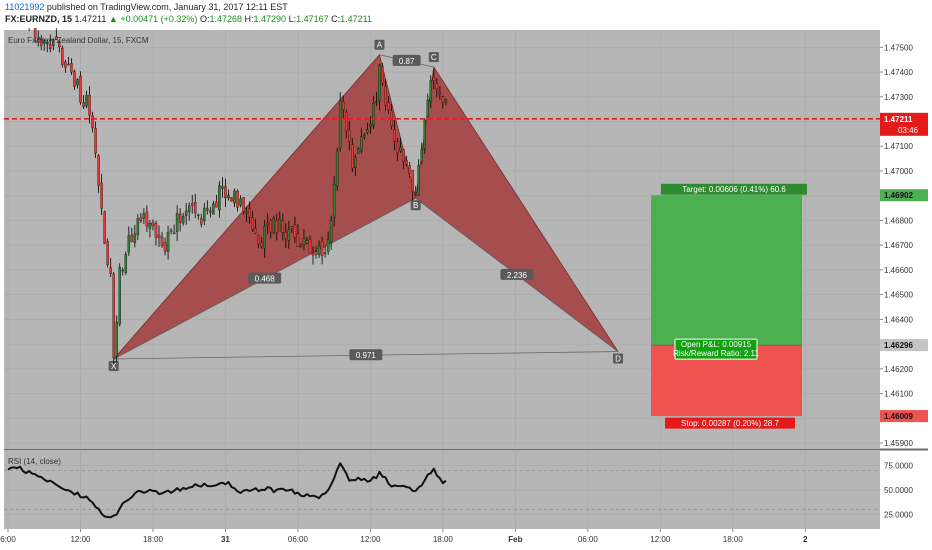 The width and height of the screenshot is (932, 550). I want to click on ohlc-low: 1.47167, so click(312, 19).